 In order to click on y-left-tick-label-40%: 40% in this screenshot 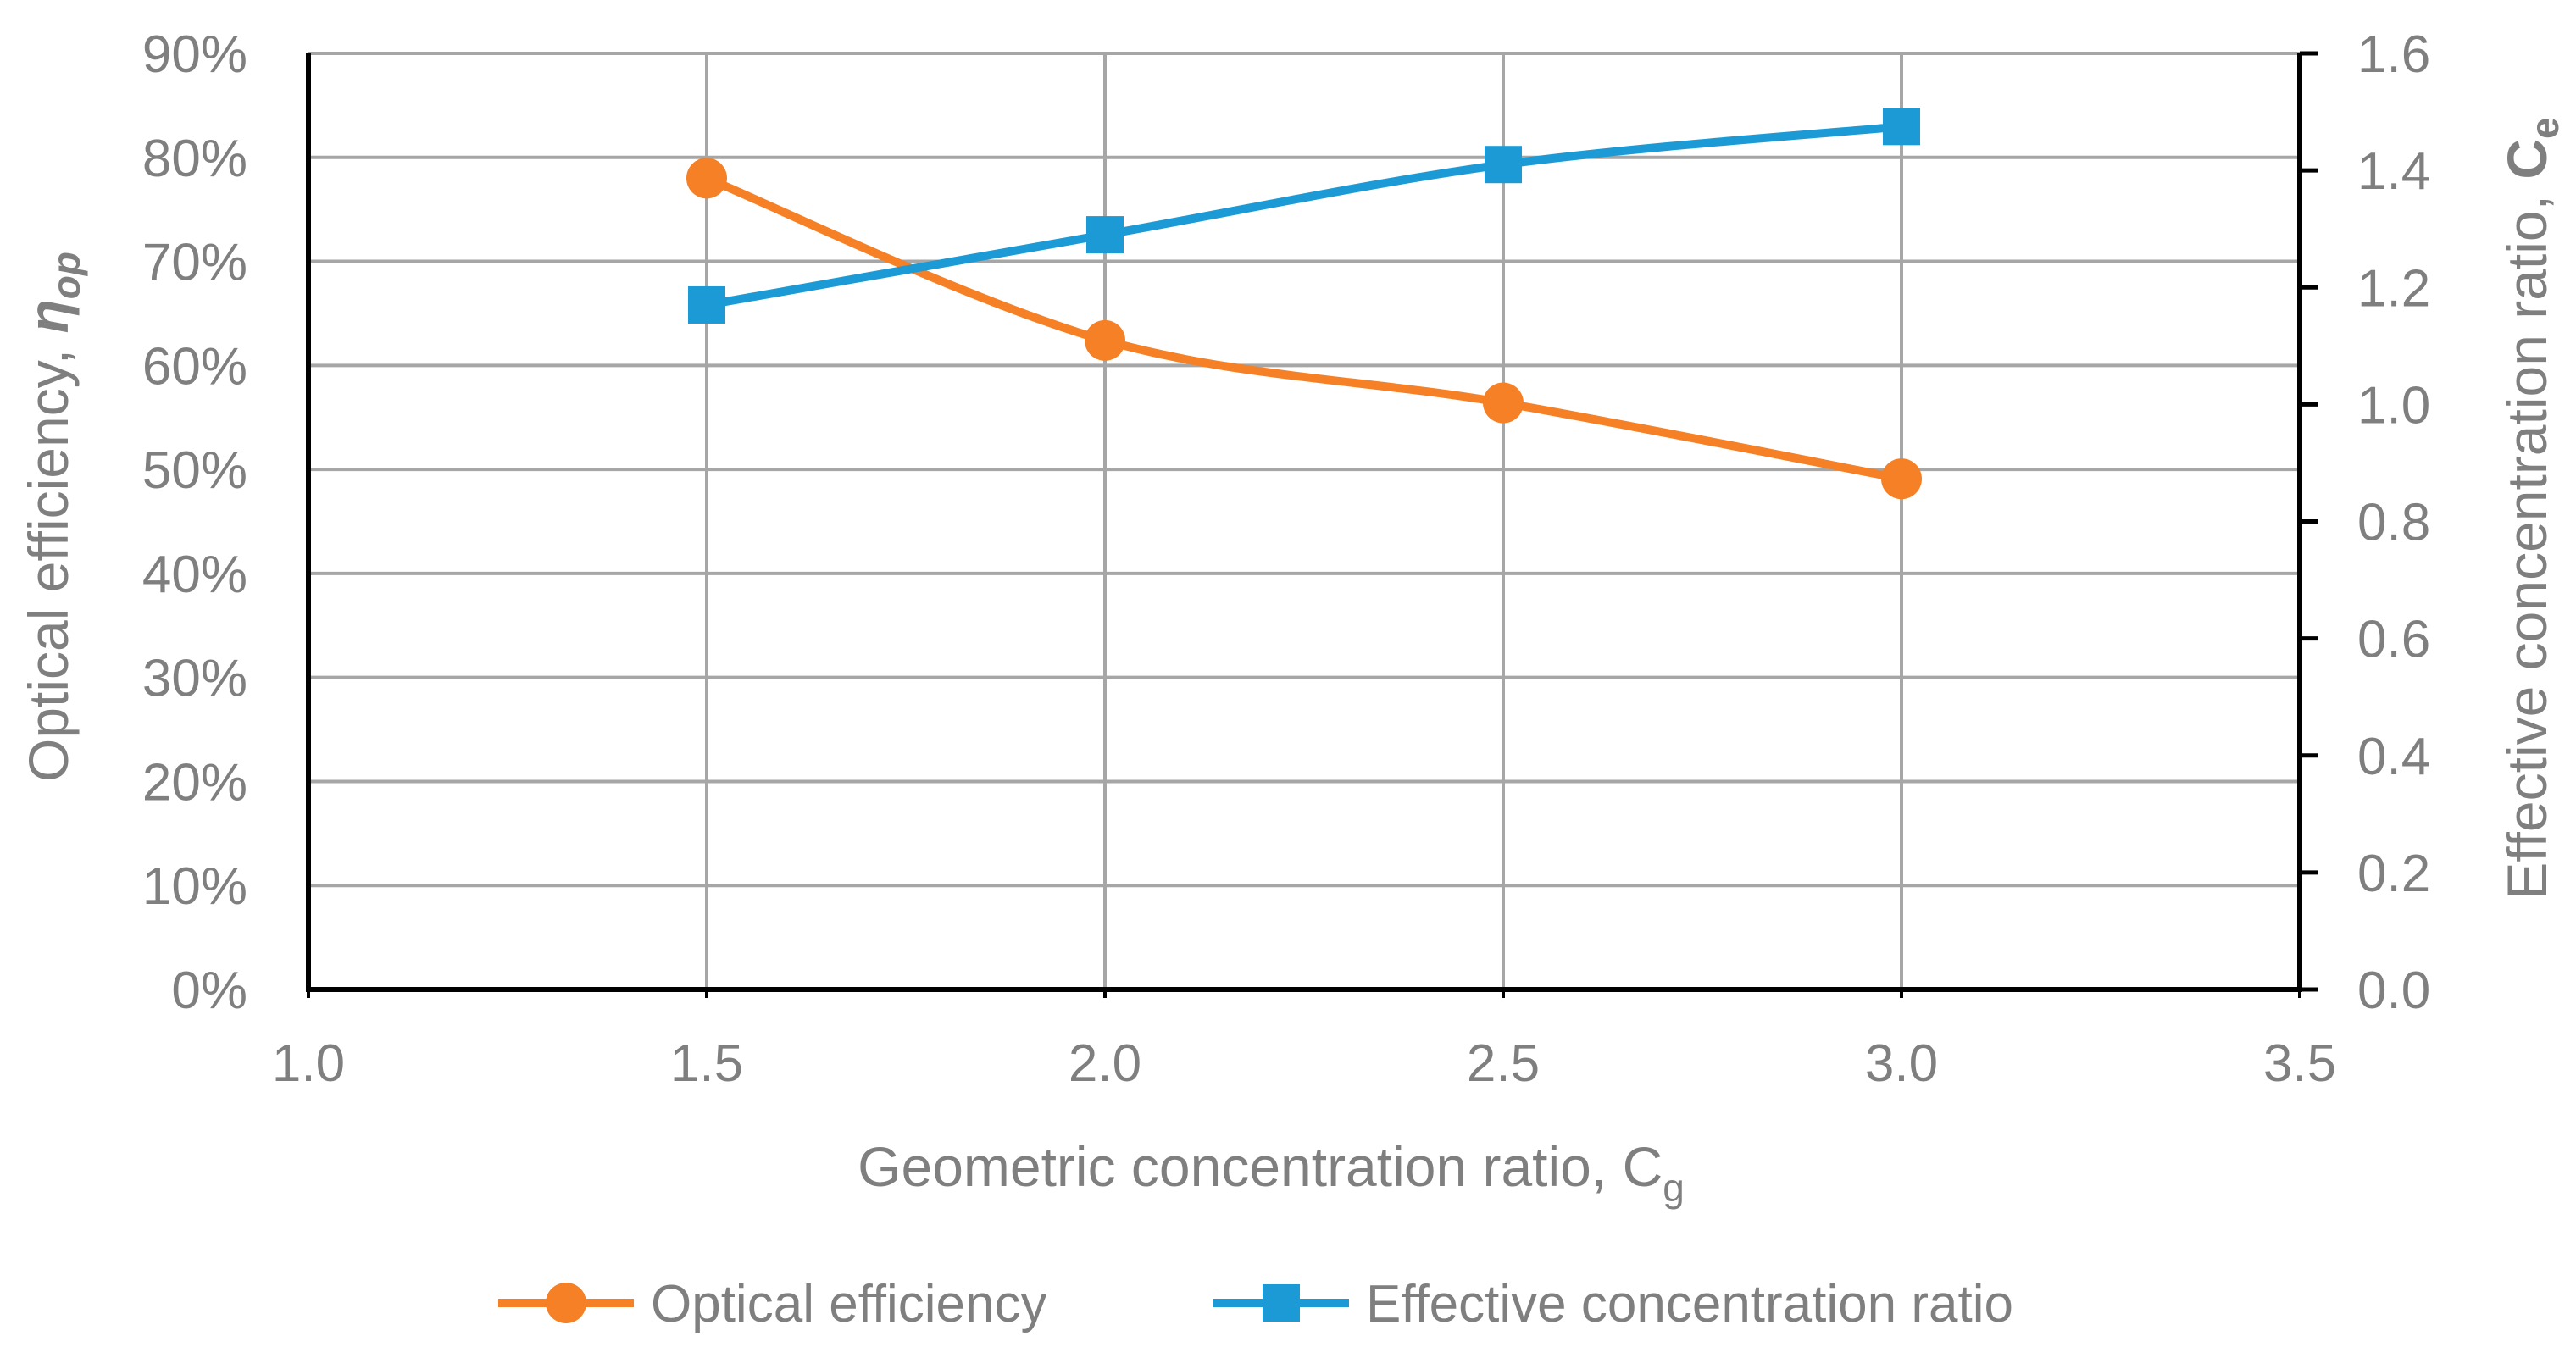, I will do `click(194, 575)`.